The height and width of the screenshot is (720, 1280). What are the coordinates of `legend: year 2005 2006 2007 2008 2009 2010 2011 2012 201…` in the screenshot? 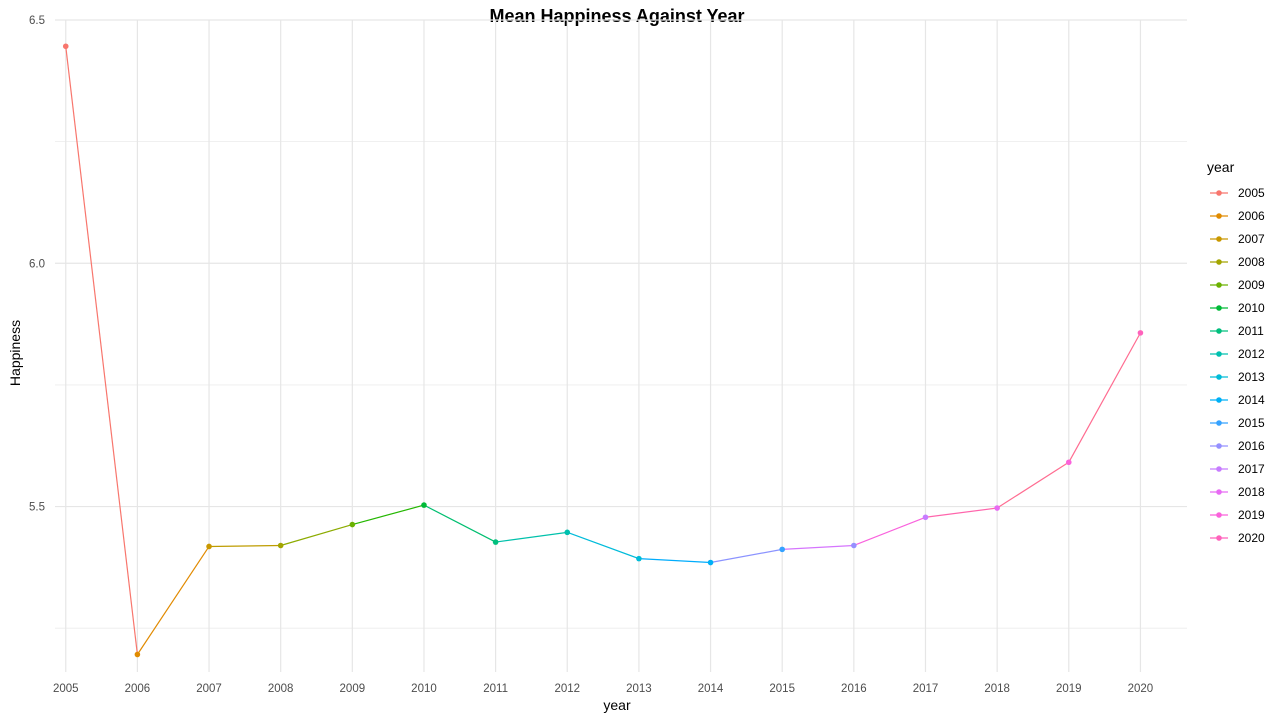 It's located at (1236, 352).